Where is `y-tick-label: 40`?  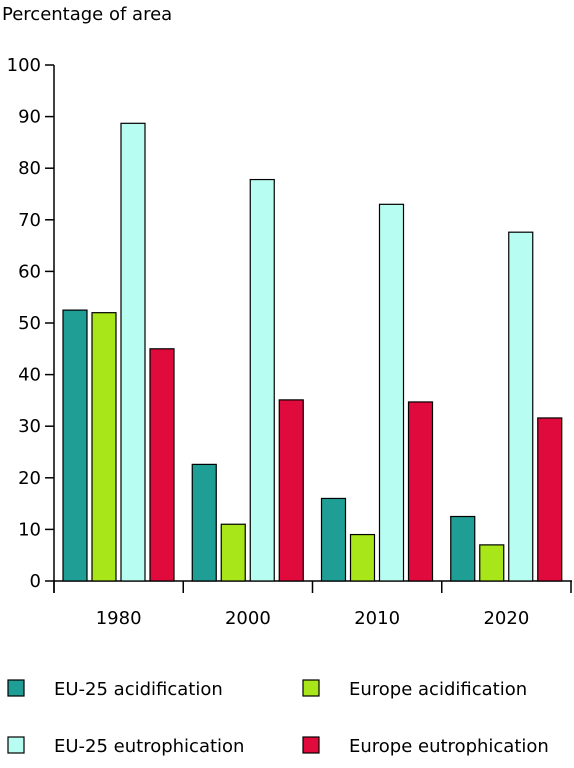 y-tick-label: 40 is located at coordinates (29, 375).